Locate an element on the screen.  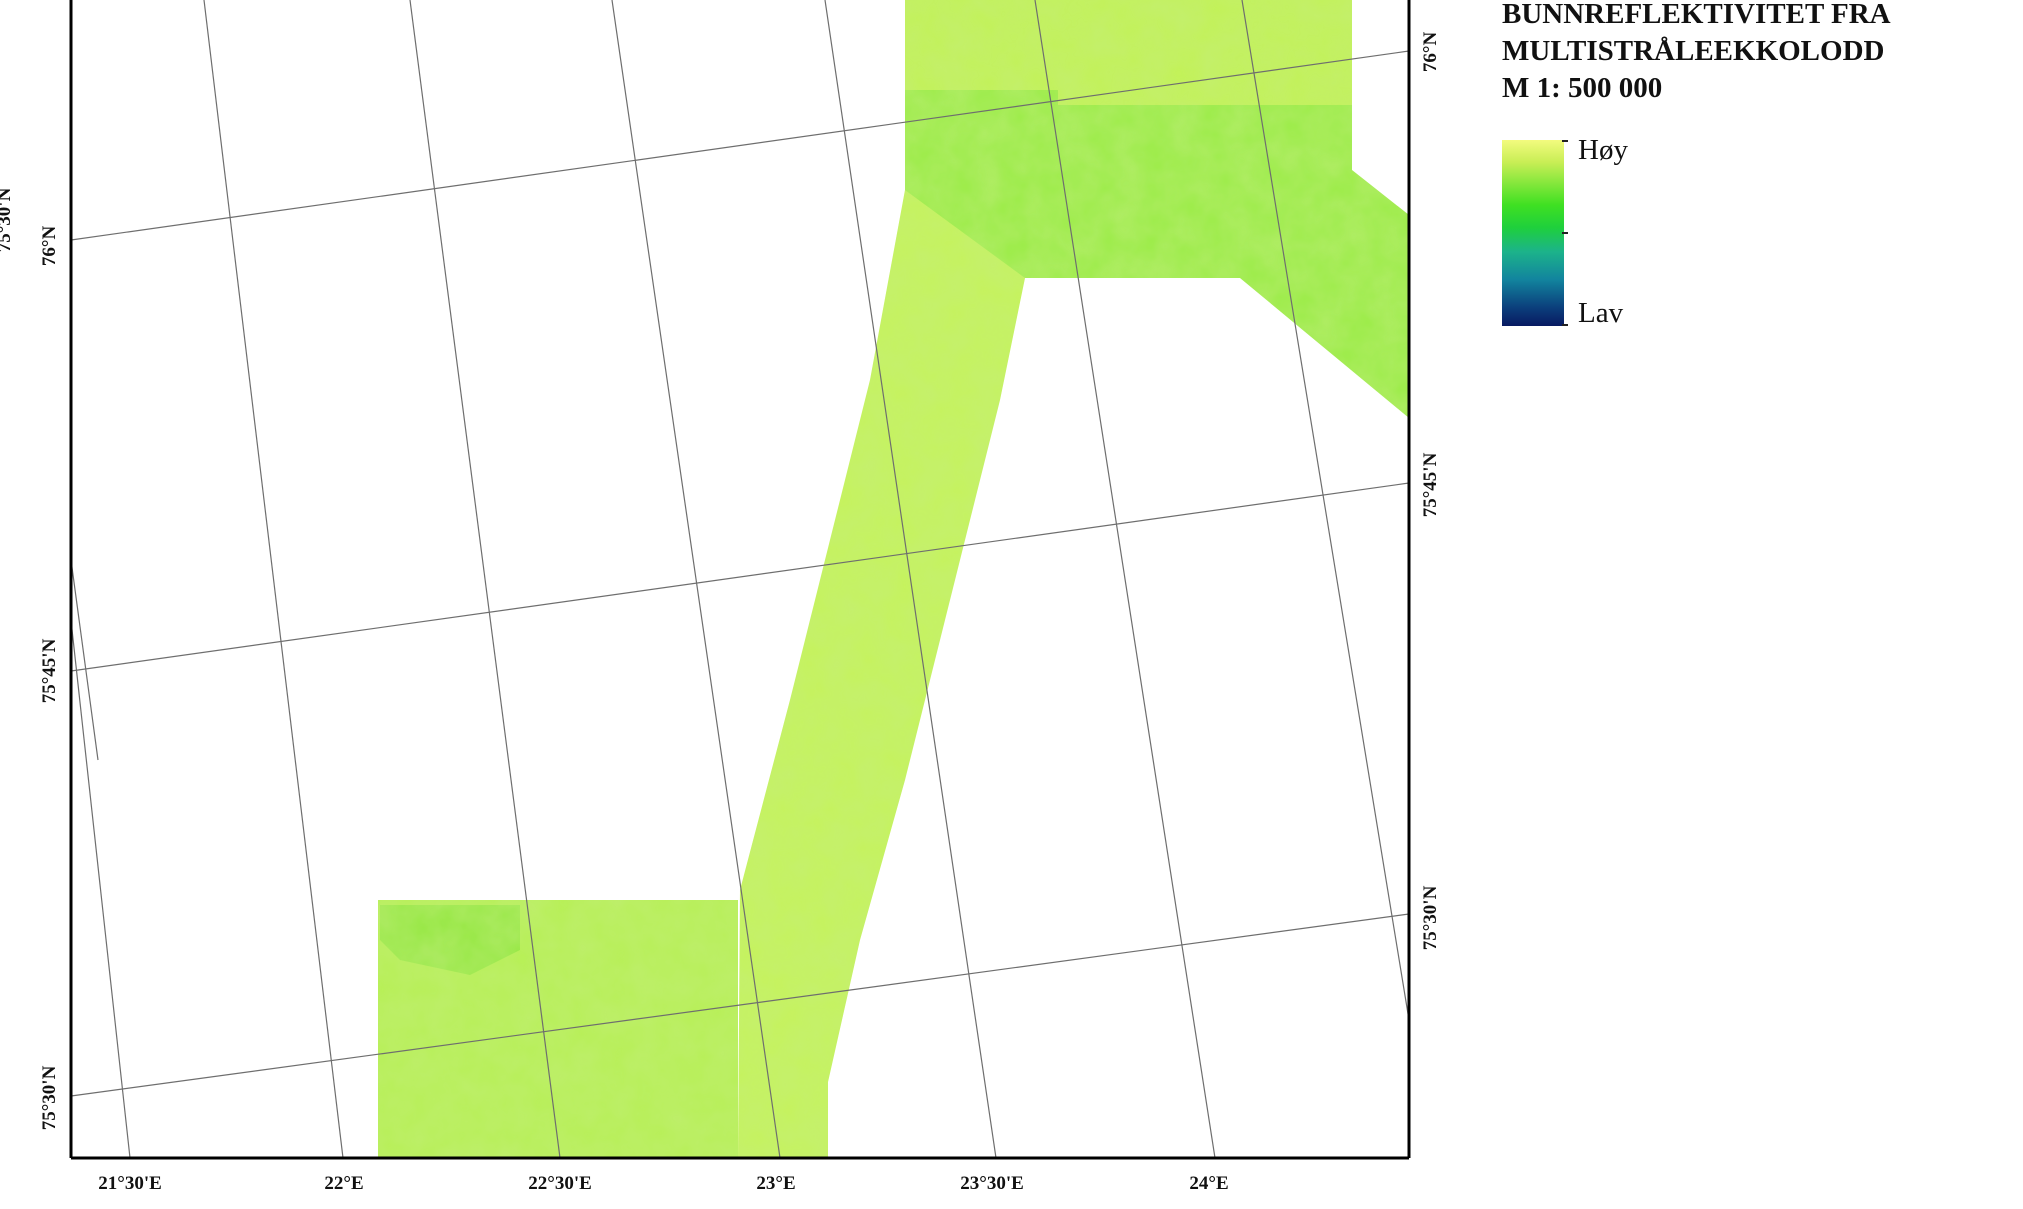
meridian-21-30e is located at coordinates (101, 886).